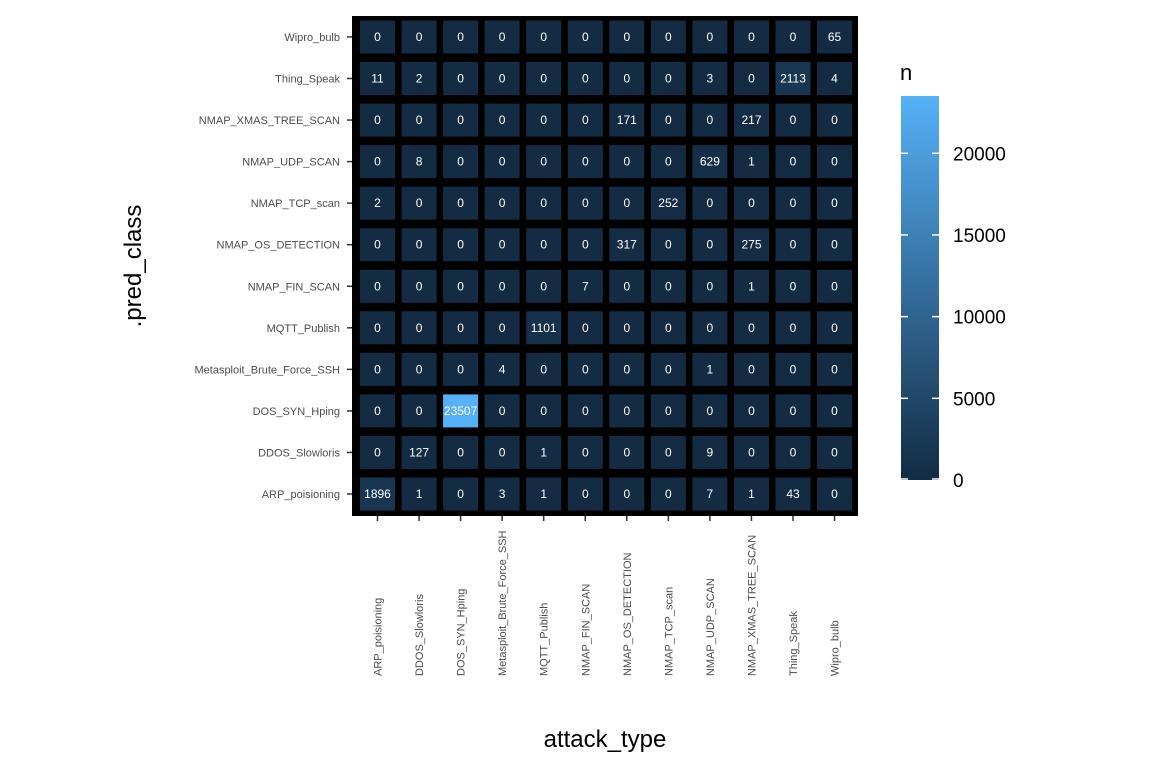 The width and height of the screenshot is (1152, 768). I want to click on y-tick-label: NMAP_TCP_scan, so click(295, 204).